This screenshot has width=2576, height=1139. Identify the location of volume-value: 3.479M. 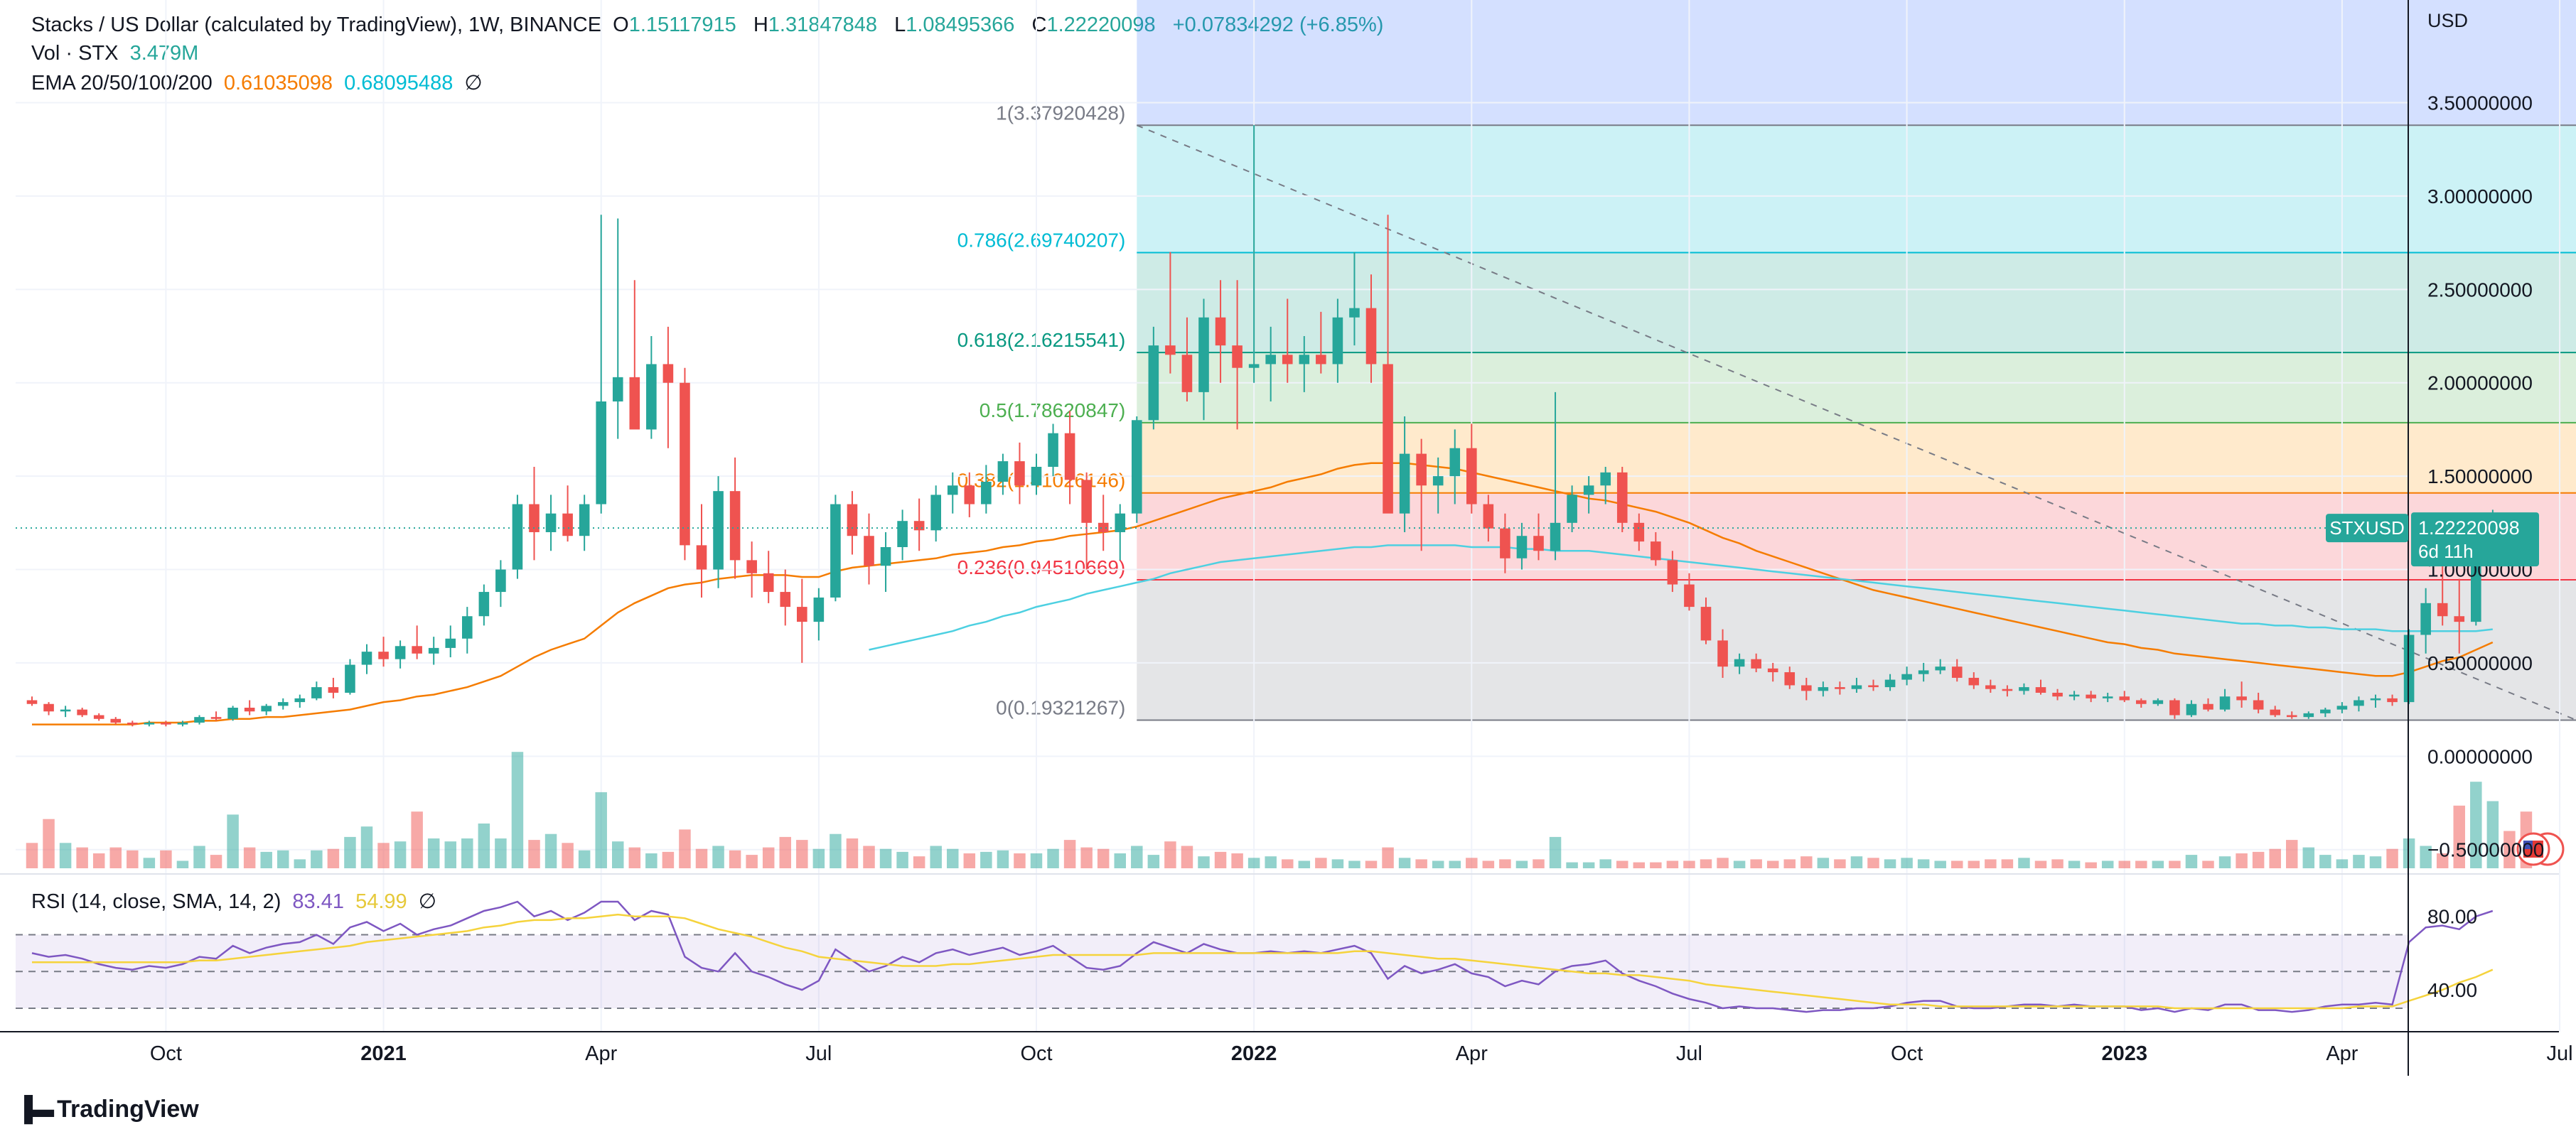
(164, 53).